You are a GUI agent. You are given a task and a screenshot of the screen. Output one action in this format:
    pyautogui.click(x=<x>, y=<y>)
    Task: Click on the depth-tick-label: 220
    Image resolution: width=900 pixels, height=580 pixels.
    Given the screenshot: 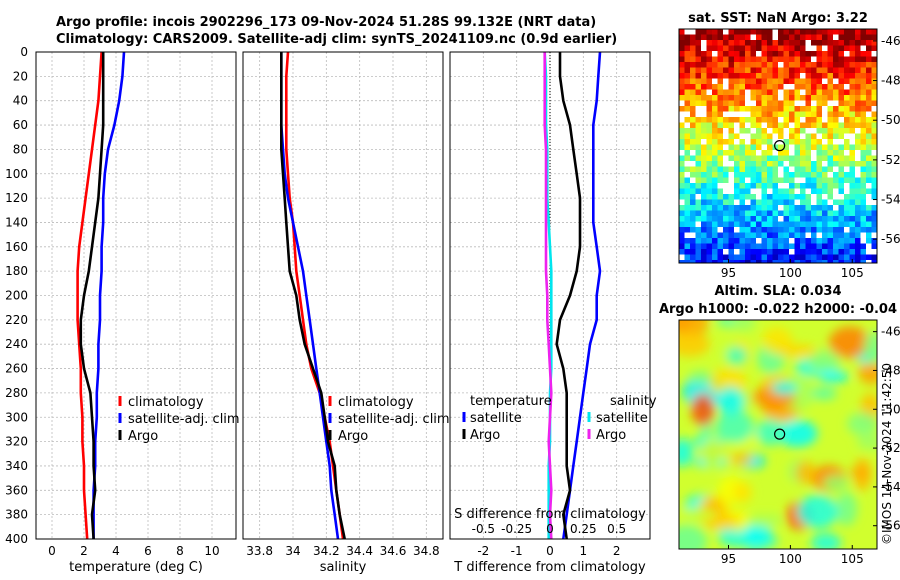 What is the action you would take?
    pyautogui.click(x=16, y=320)
    